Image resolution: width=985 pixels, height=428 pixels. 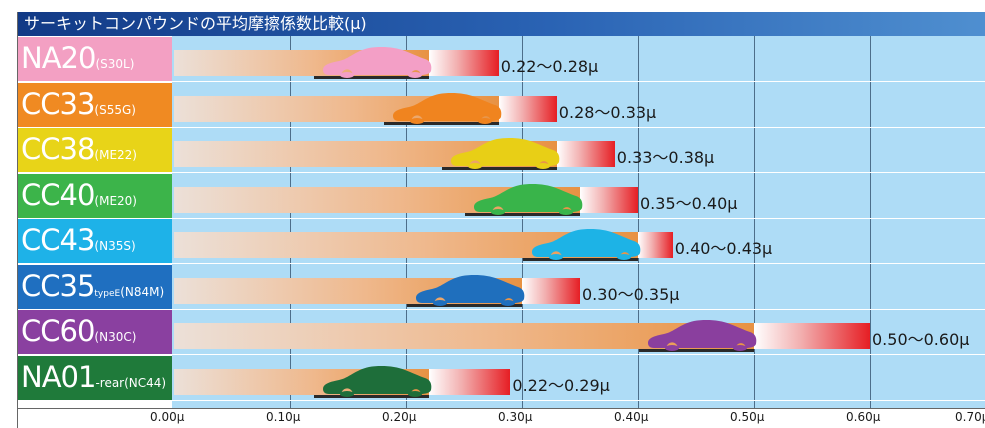 I want to click on compound-code-label: (S30L), so click(x=115, y=64).